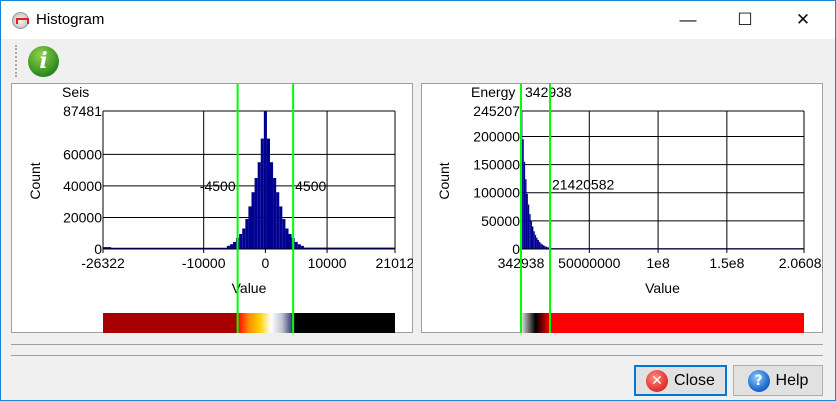  Describe the element at coordinates (170, 323) in the screenshot. I see `colorbar-below` at that location.